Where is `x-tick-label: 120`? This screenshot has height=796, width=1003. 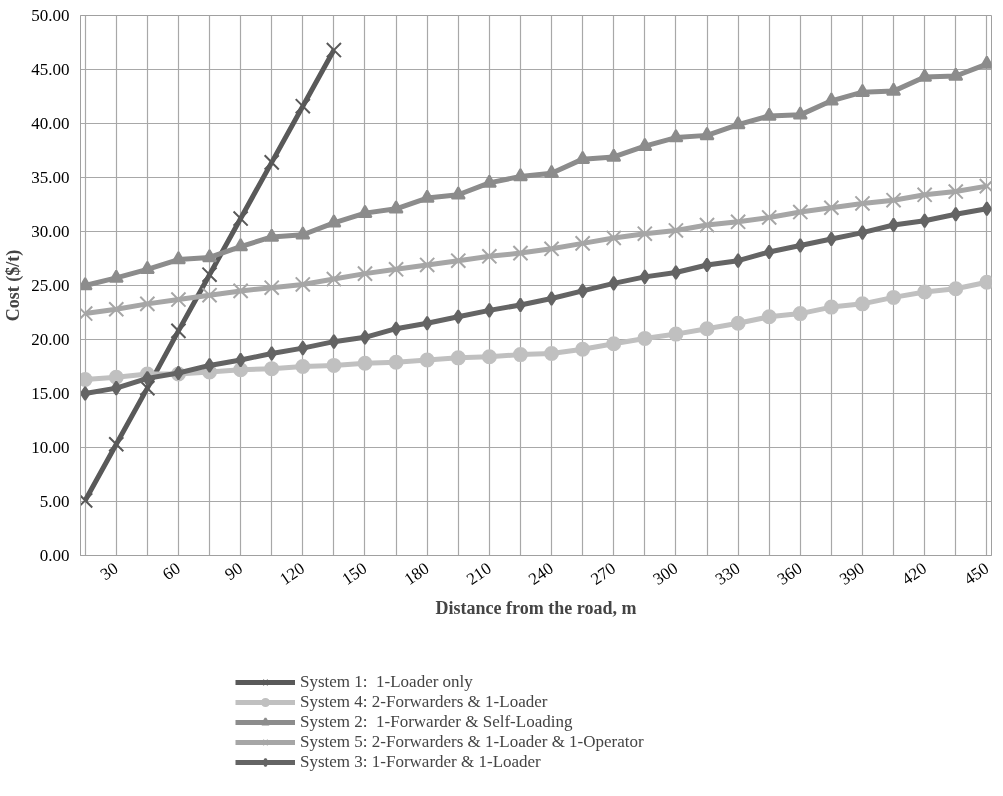
x-tick-label: 120 is located at coordinates (292, 573).